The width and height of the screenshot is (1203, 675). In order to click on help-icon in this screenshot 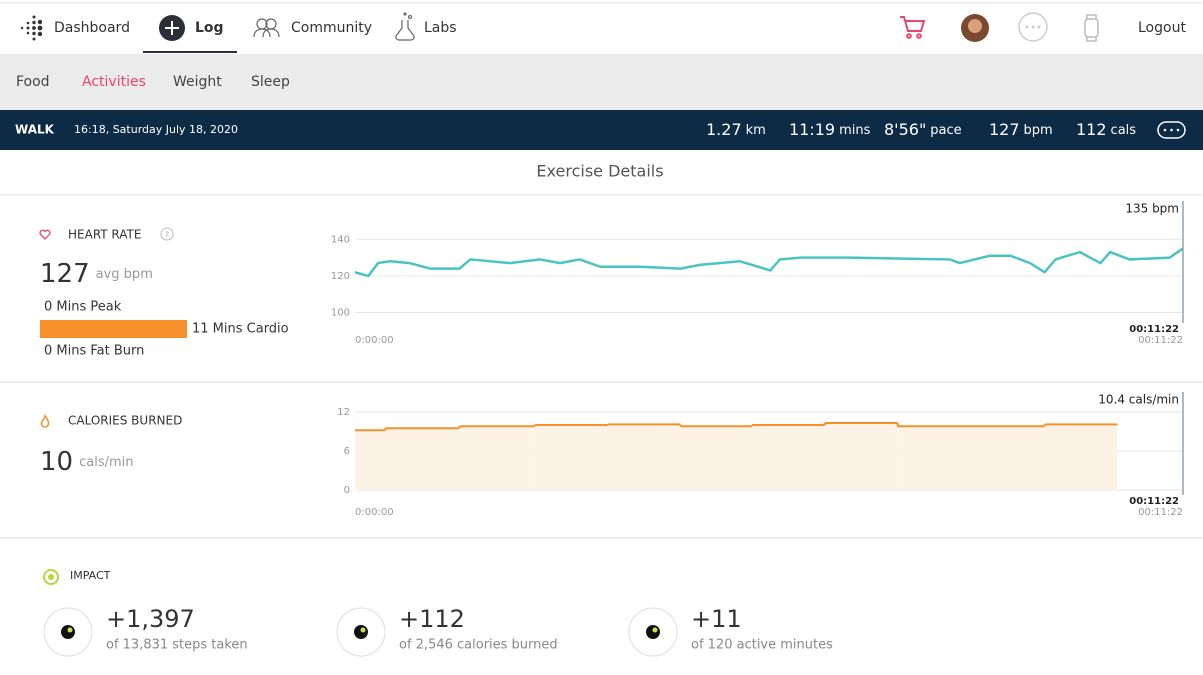, I will do `click(167, 234)`.